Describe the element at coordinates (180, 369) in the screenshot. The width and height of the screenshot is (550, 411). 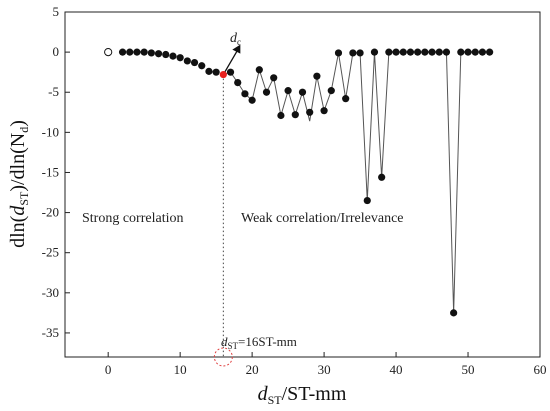
I see `x-tick-label: 10` at that location.